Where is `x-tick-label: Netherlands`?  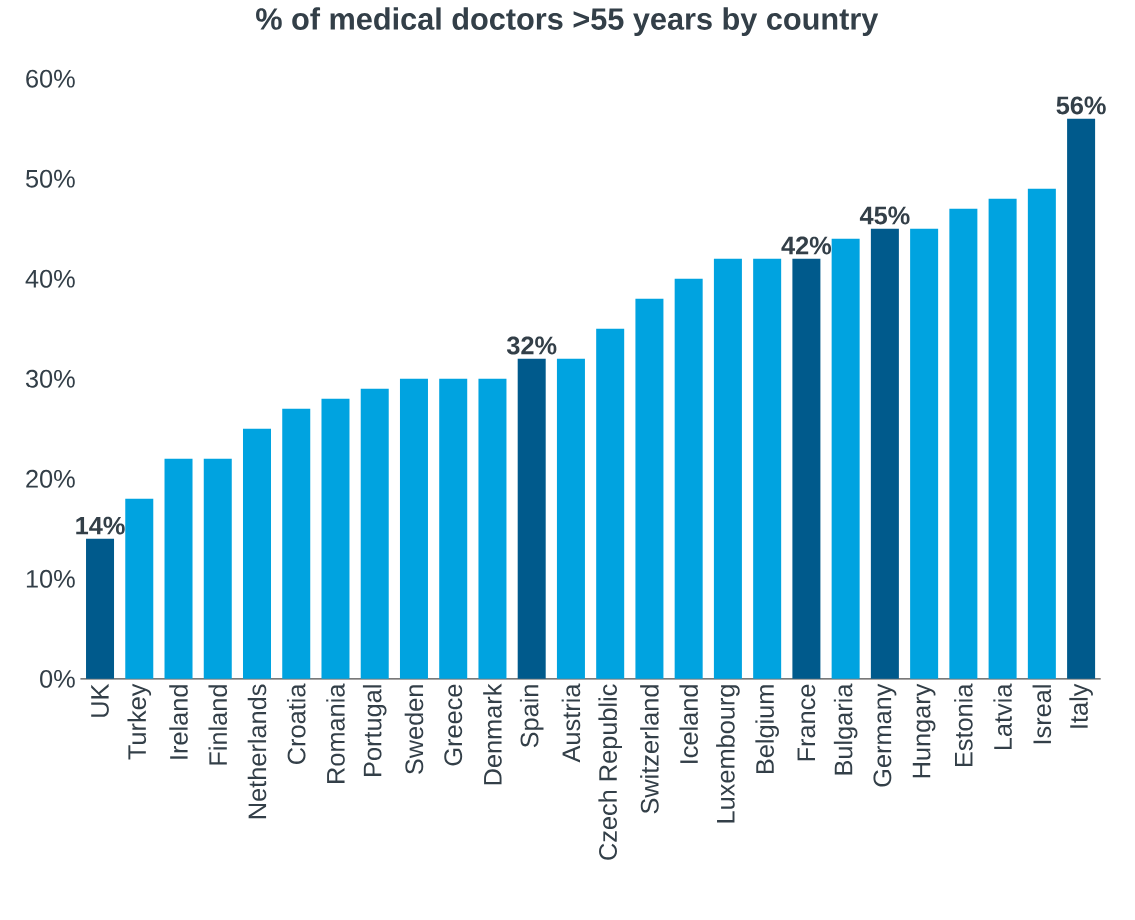
x-tick-label: Netherlands is located at coordinates (257, 751).